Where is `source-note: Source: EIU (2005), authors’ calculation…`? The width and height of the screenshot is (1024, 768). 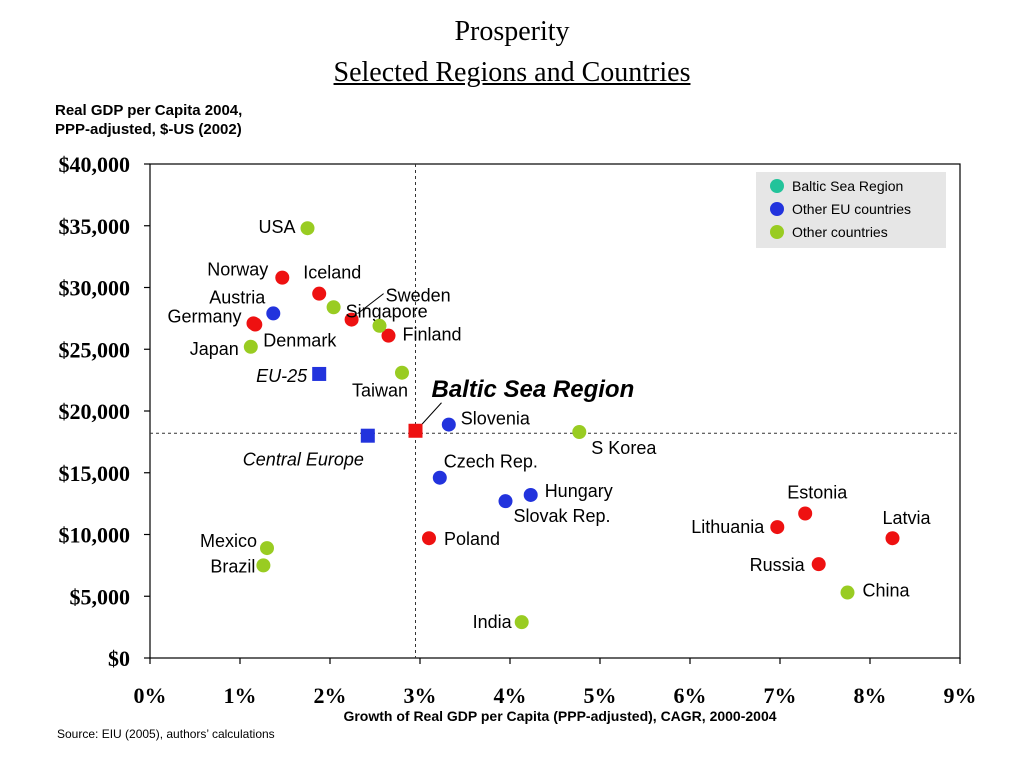
source-note: Source: EIU (2005), authors’ calculation… is located at coordinates (166, 734).